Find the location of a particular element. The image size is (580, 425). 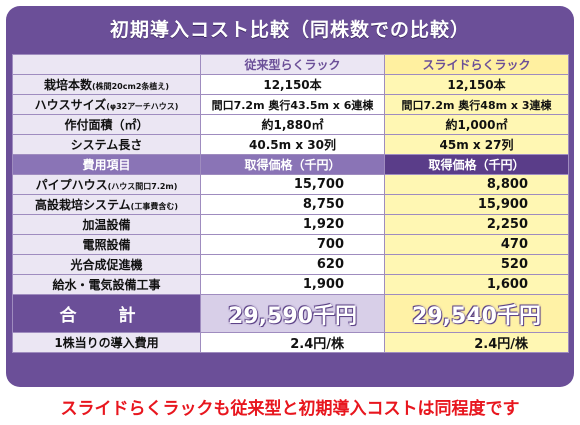

row-label-text: 栽培本数 is located at coordinates (67, 85).